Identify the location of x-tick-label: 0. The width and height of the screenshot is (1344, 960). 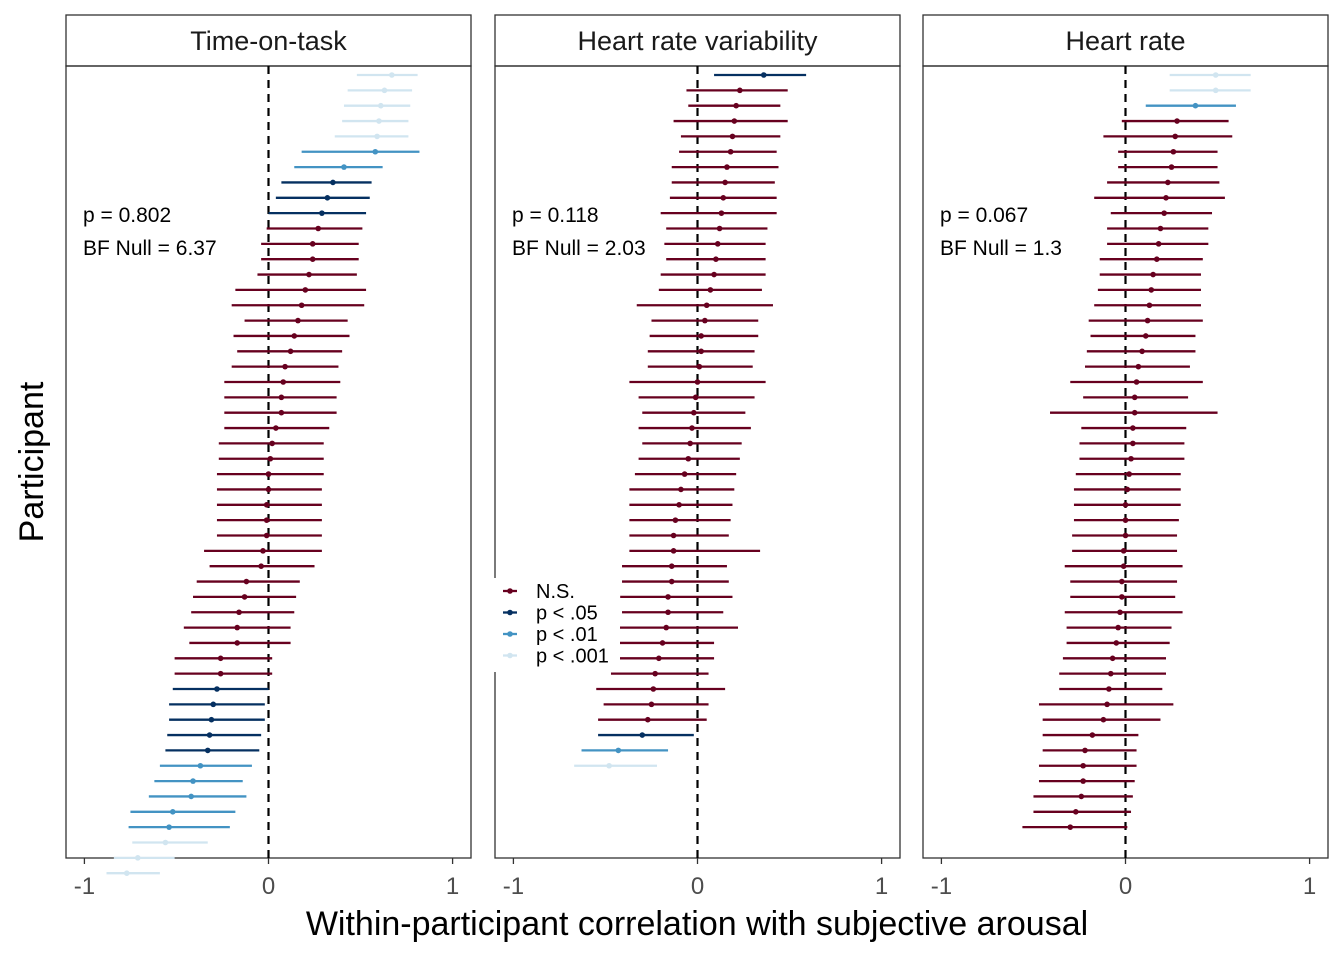
(1125, 886).